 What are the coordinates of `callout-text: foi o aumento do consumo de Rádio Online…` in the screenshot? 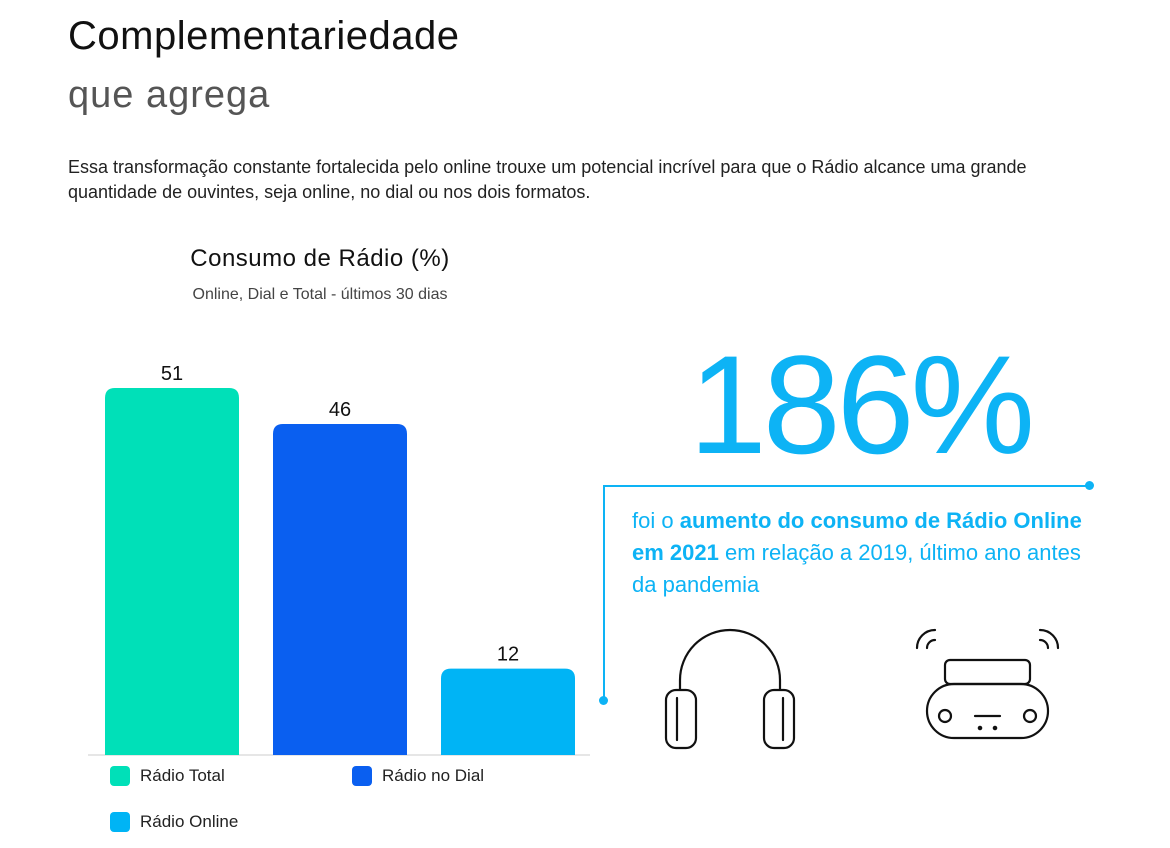 It's located at (862, 553).